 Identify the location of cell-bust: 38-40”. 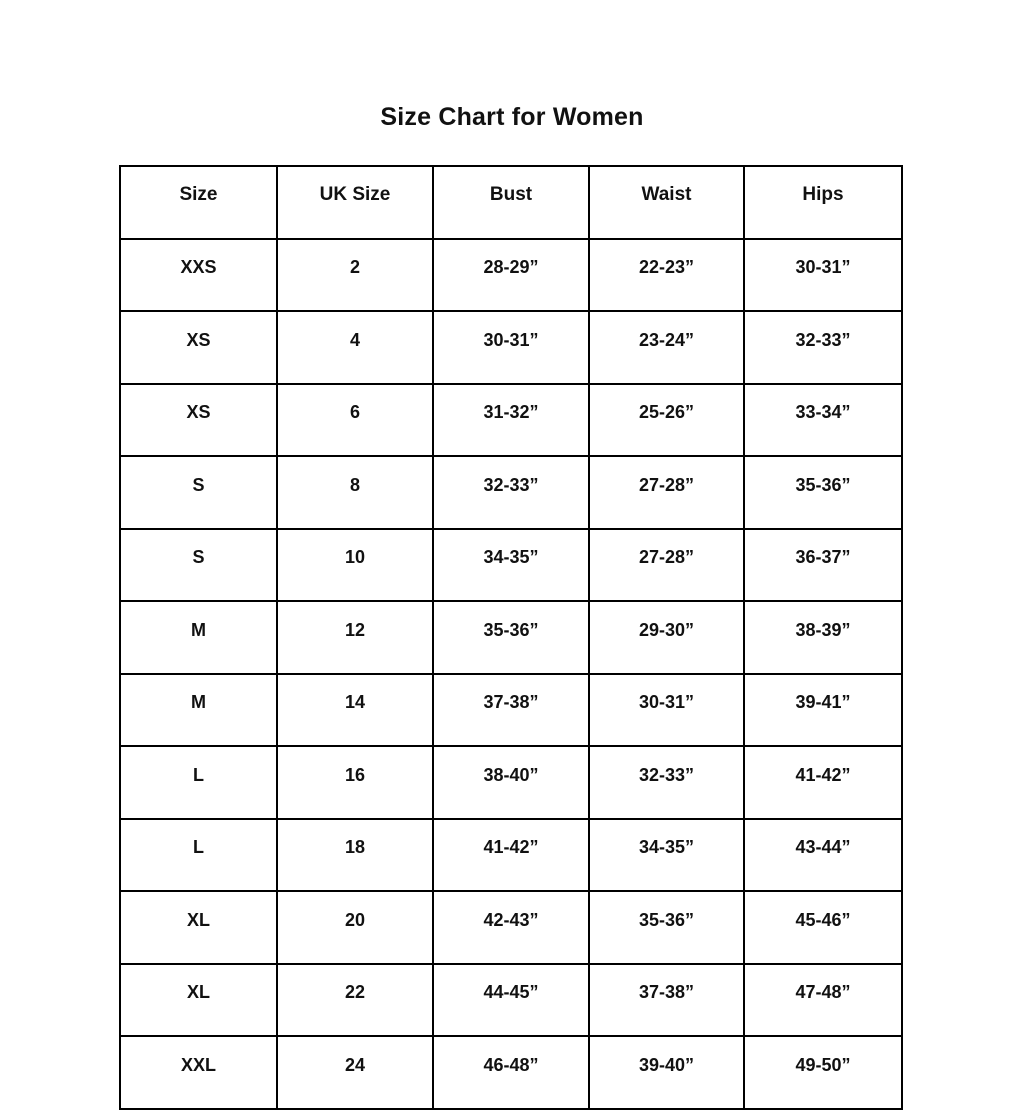
(511, 782).